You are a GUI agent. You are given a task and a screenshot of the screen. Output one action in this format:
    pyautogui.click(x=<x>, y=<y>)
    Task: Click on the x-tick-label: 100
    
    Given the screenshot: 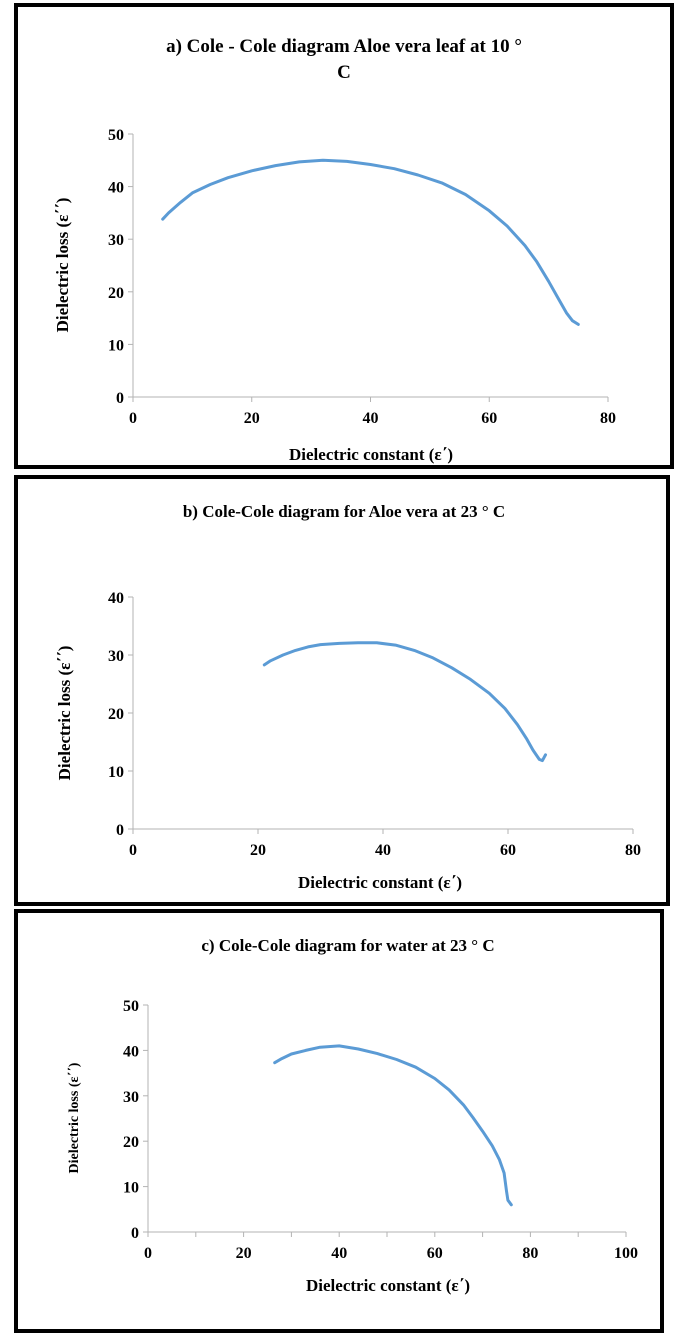 What is the action you would take?
    pyautogui.click(x=626, y=1253)
    